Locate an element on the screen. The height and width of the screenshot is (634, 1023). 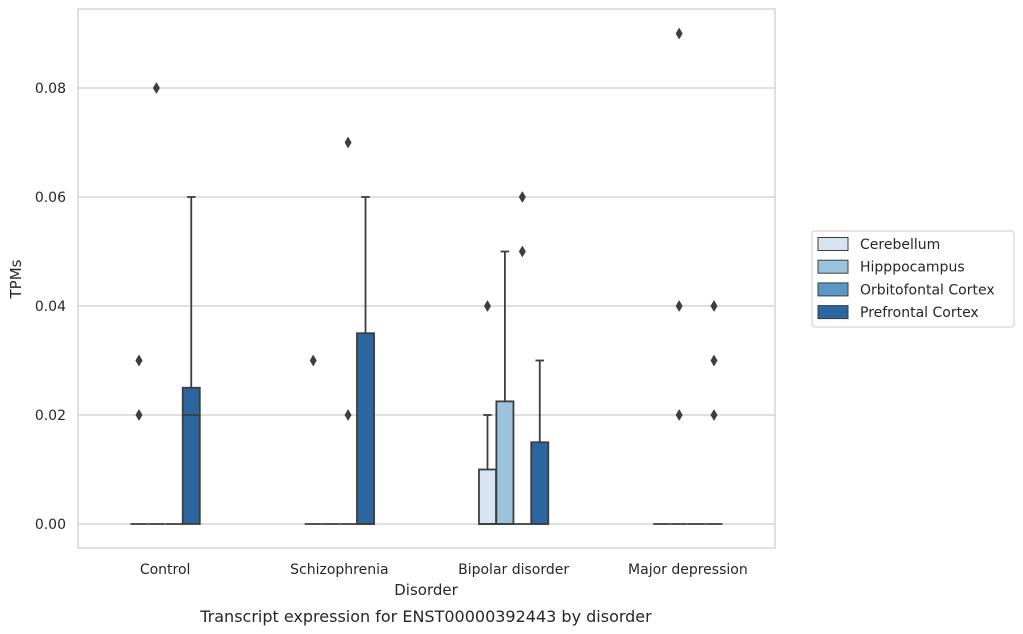
legend-entry-label: Prefrontal Cortex is located at coordinates (919, 313).